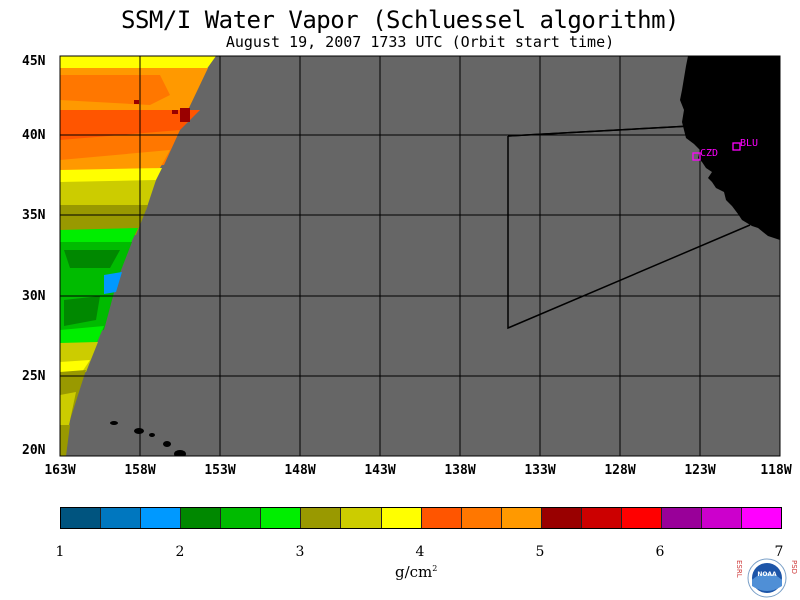 Image resolution: width=800 pixels, height=600 pixels. Describe the element at coordinates (794, 567) in the screenshot. I see `logo-letters-right: PSD` at that location.